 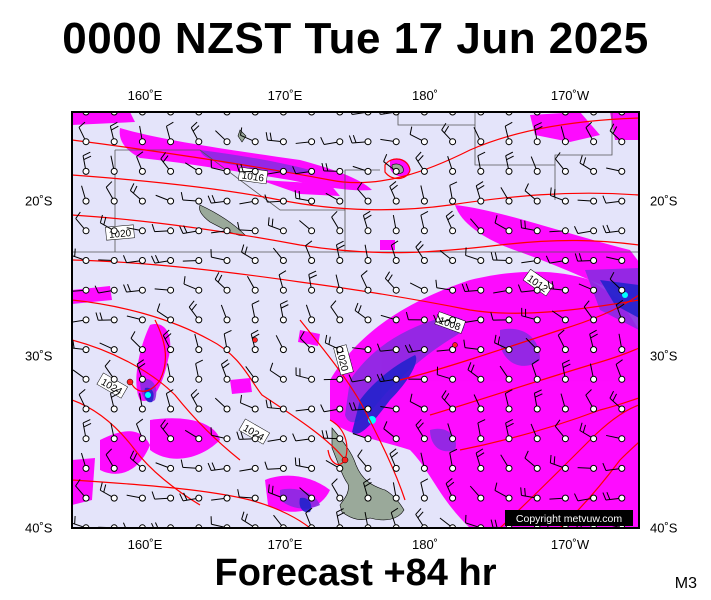 I want to click on copyright-box, so click(x=569, y=518).